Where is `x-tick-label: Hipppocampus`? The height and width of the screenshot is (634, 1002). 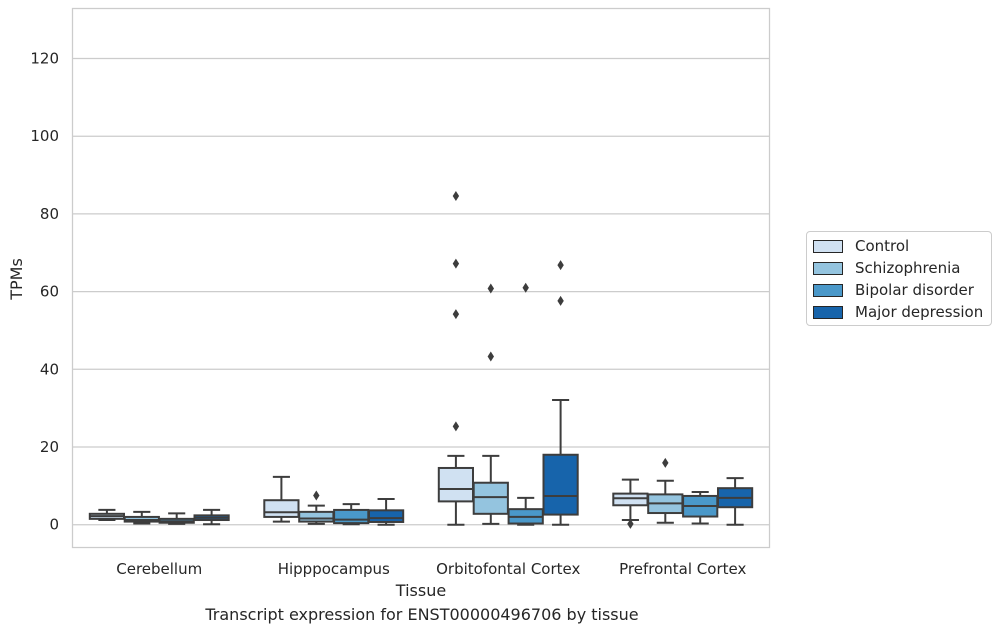 x-tick-label: Hipppocampus is located at coordinates (334, 569).